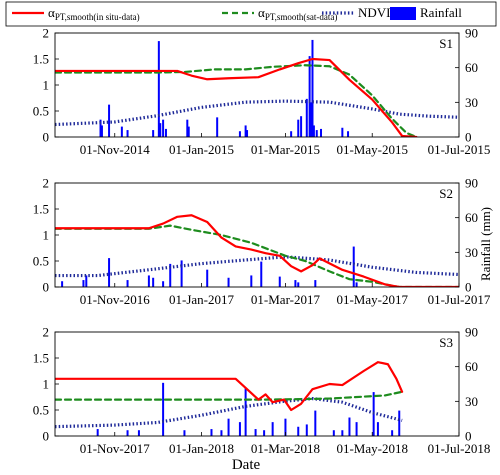  I want to click on panel-label: S2, so click(446, 193).